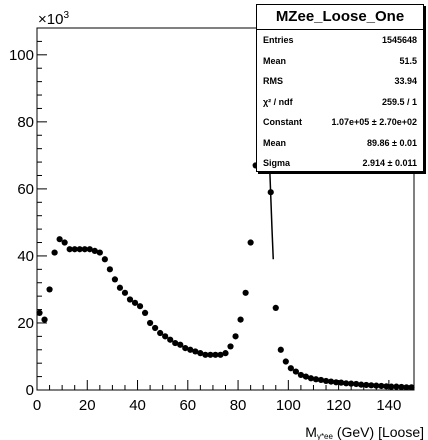 Image resolution: width=428 pixels, height=440 pixels. What do you see at coordinates (392, 142) in the screenshot?
I see `stats-value: 89.86 ± 0.01` at bounding box center [392, 142].